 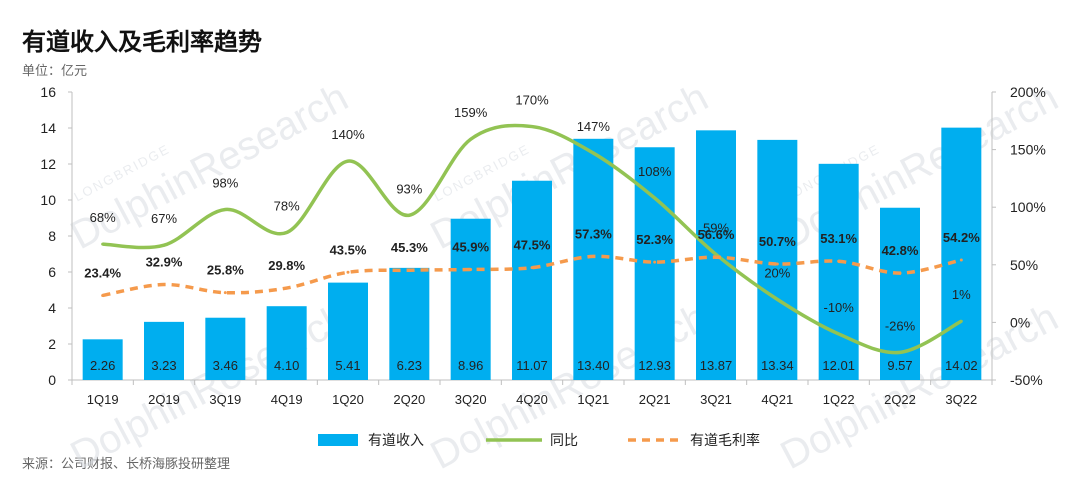 What do you see at coordinates (593, 365) in the screenshot?
I see `bar-value-label: 13.40` at bounding box center [593, 365].